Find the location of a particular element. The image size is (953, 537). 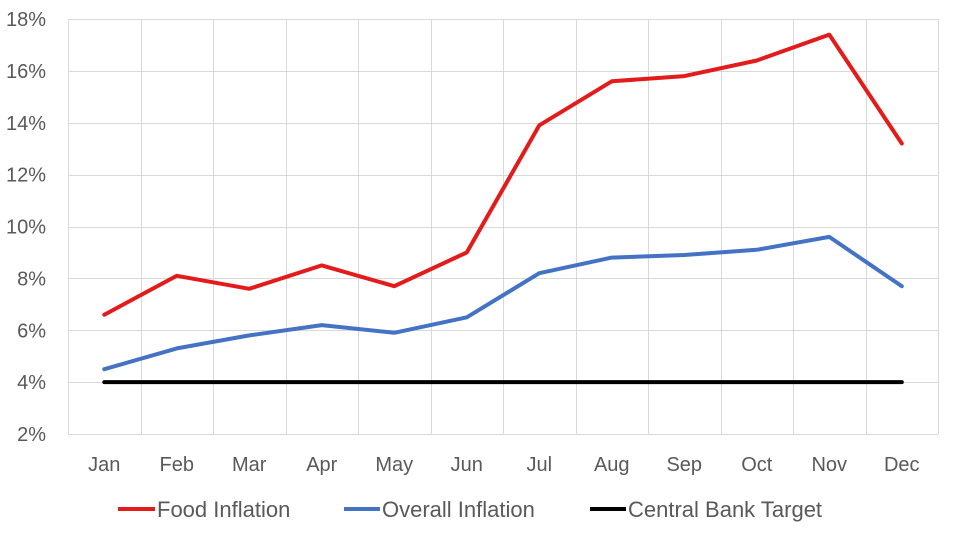

x-axis-tick-labels: Jan Feb Mar Apr May Jun Jul Aug Sep Oct Nov Dec is located at coordinates (503, 465).